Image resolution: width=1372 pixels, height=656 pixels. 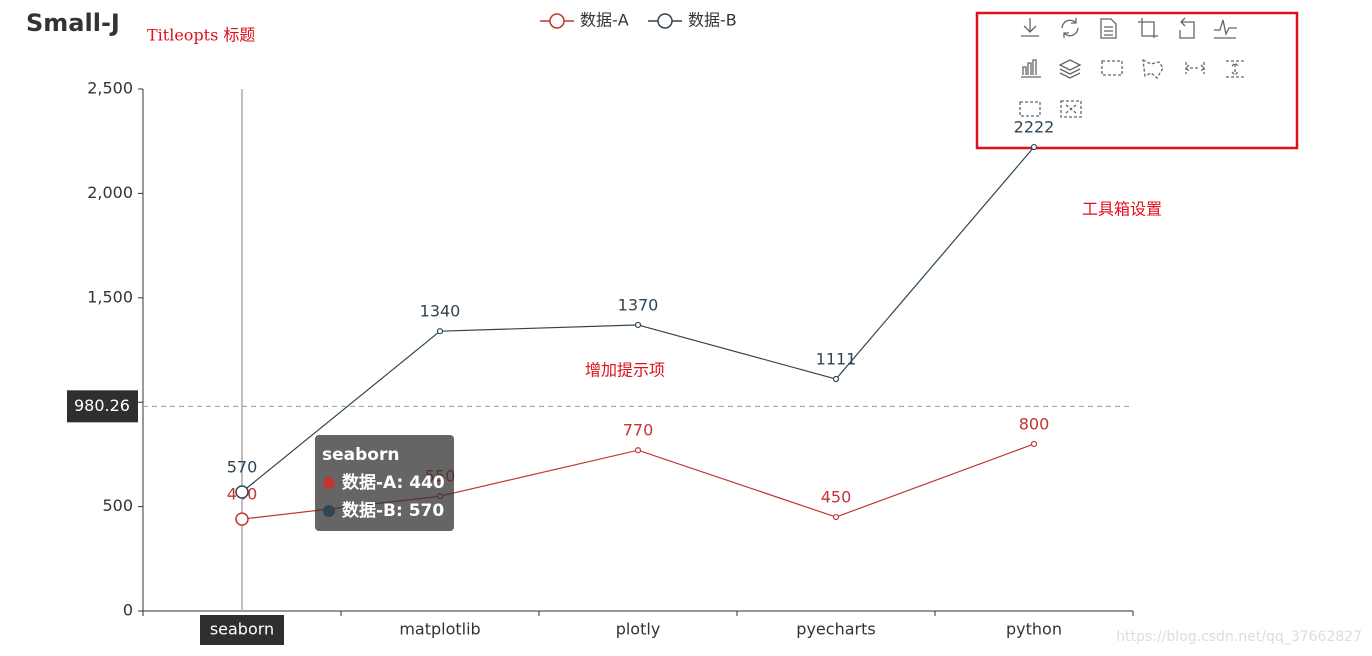 I want to click on y-tick-label: 0, so click(x=128, y=610).